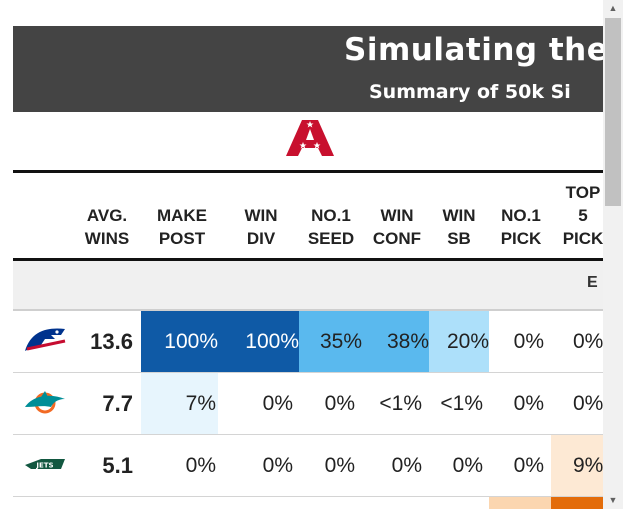 The width and height of the screenshot is (623, 509). Describe the element at coordinates (592, 282) in the screenshot. I see `division-label: E` at that location.